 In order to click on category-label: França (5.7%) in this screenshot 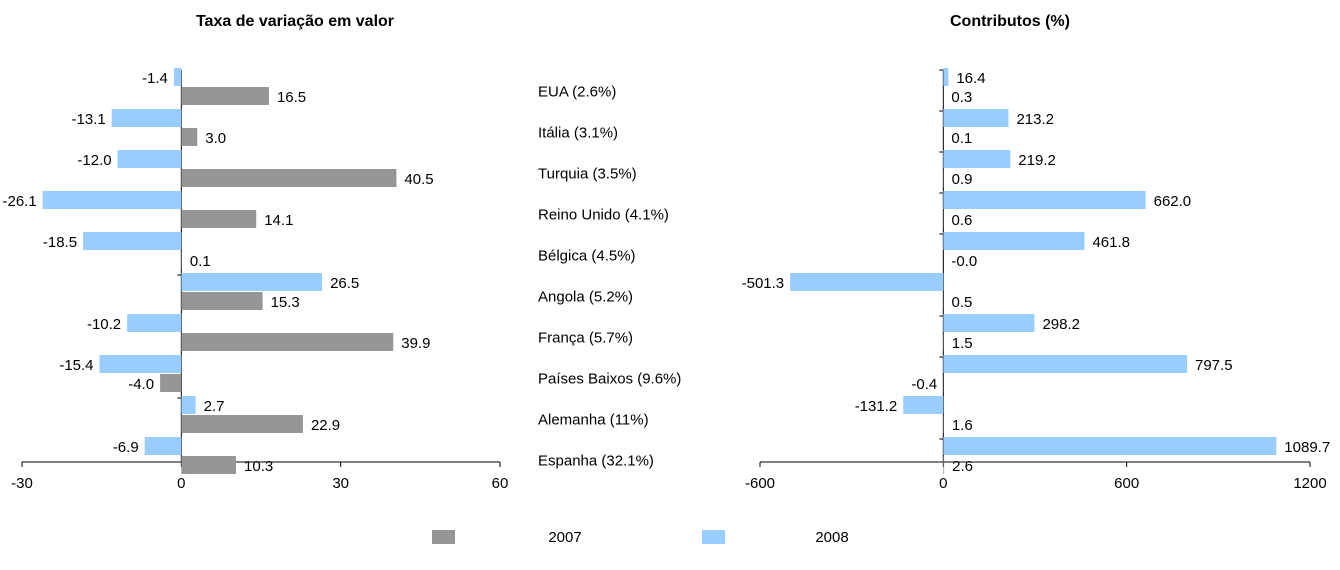, I will do `click(585, 337)`.